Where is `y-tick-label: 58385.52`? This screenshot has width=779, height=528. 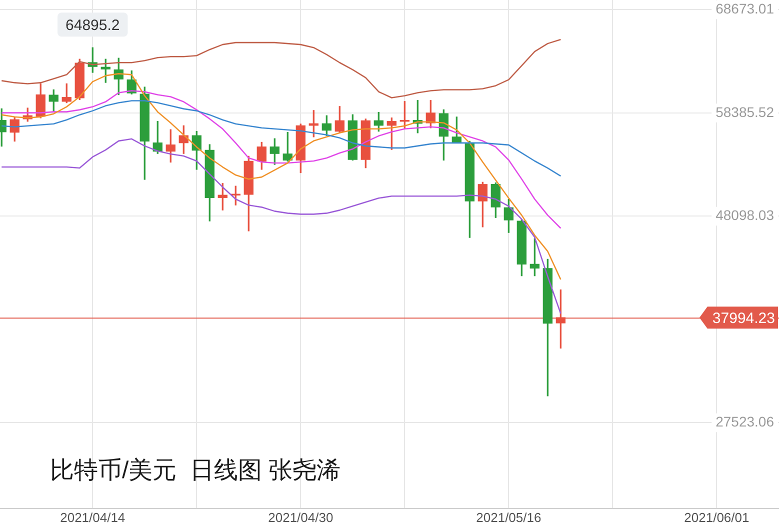 y-tick-label: 58385.52 is located at coordinates (745, 112).